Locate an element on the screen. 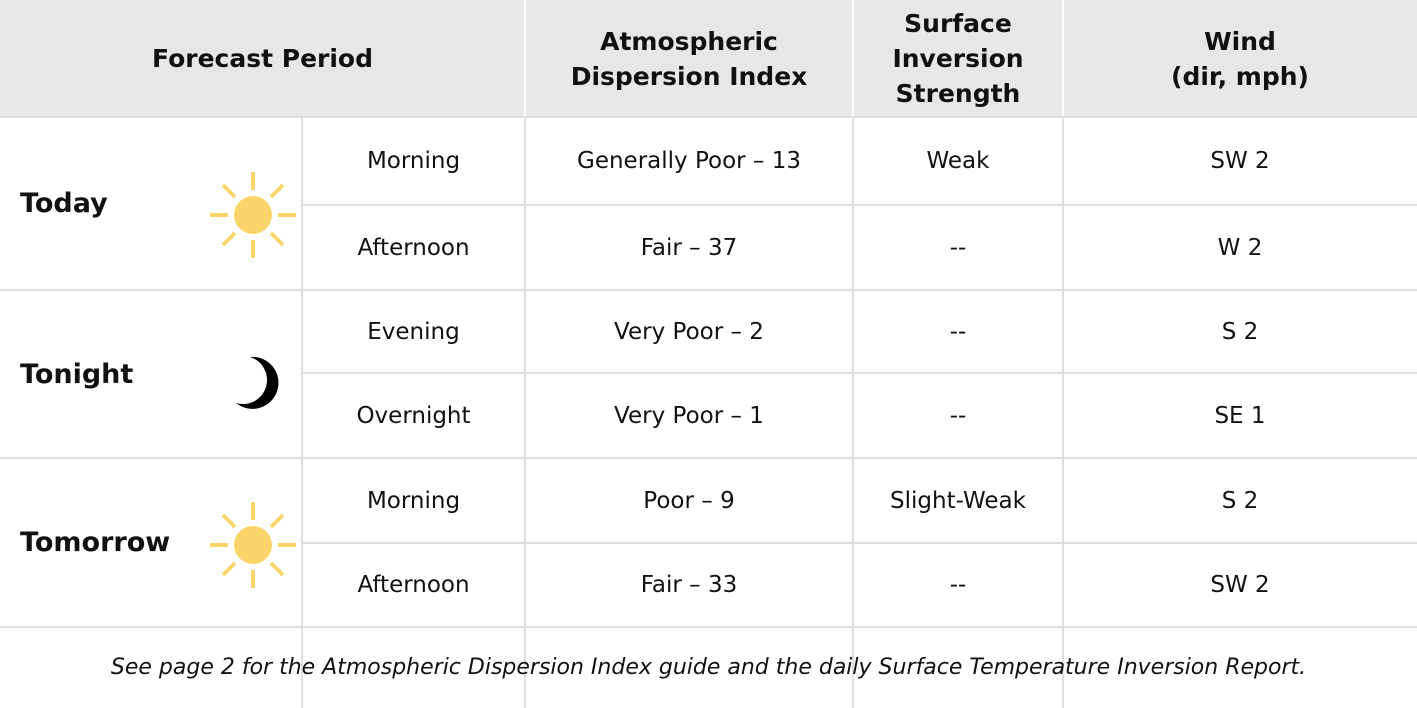 The height and width of the screenshot is (708, 1417). column-header: Surface Inversion Strength is located at coordinates (958, 58).